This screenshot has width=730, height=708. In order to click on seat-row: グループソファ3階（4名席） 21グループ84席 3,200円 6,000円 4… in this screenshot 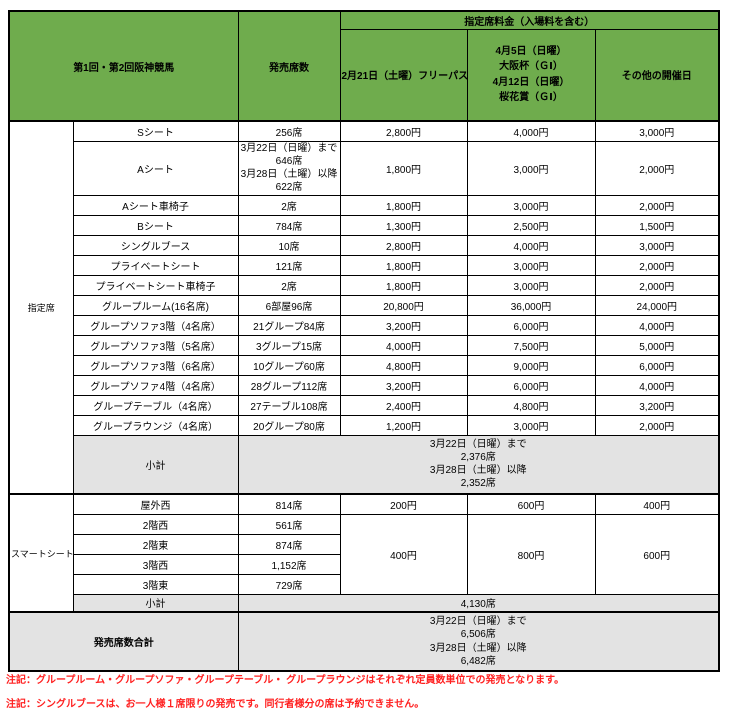, I will do `click(364, 325)`.